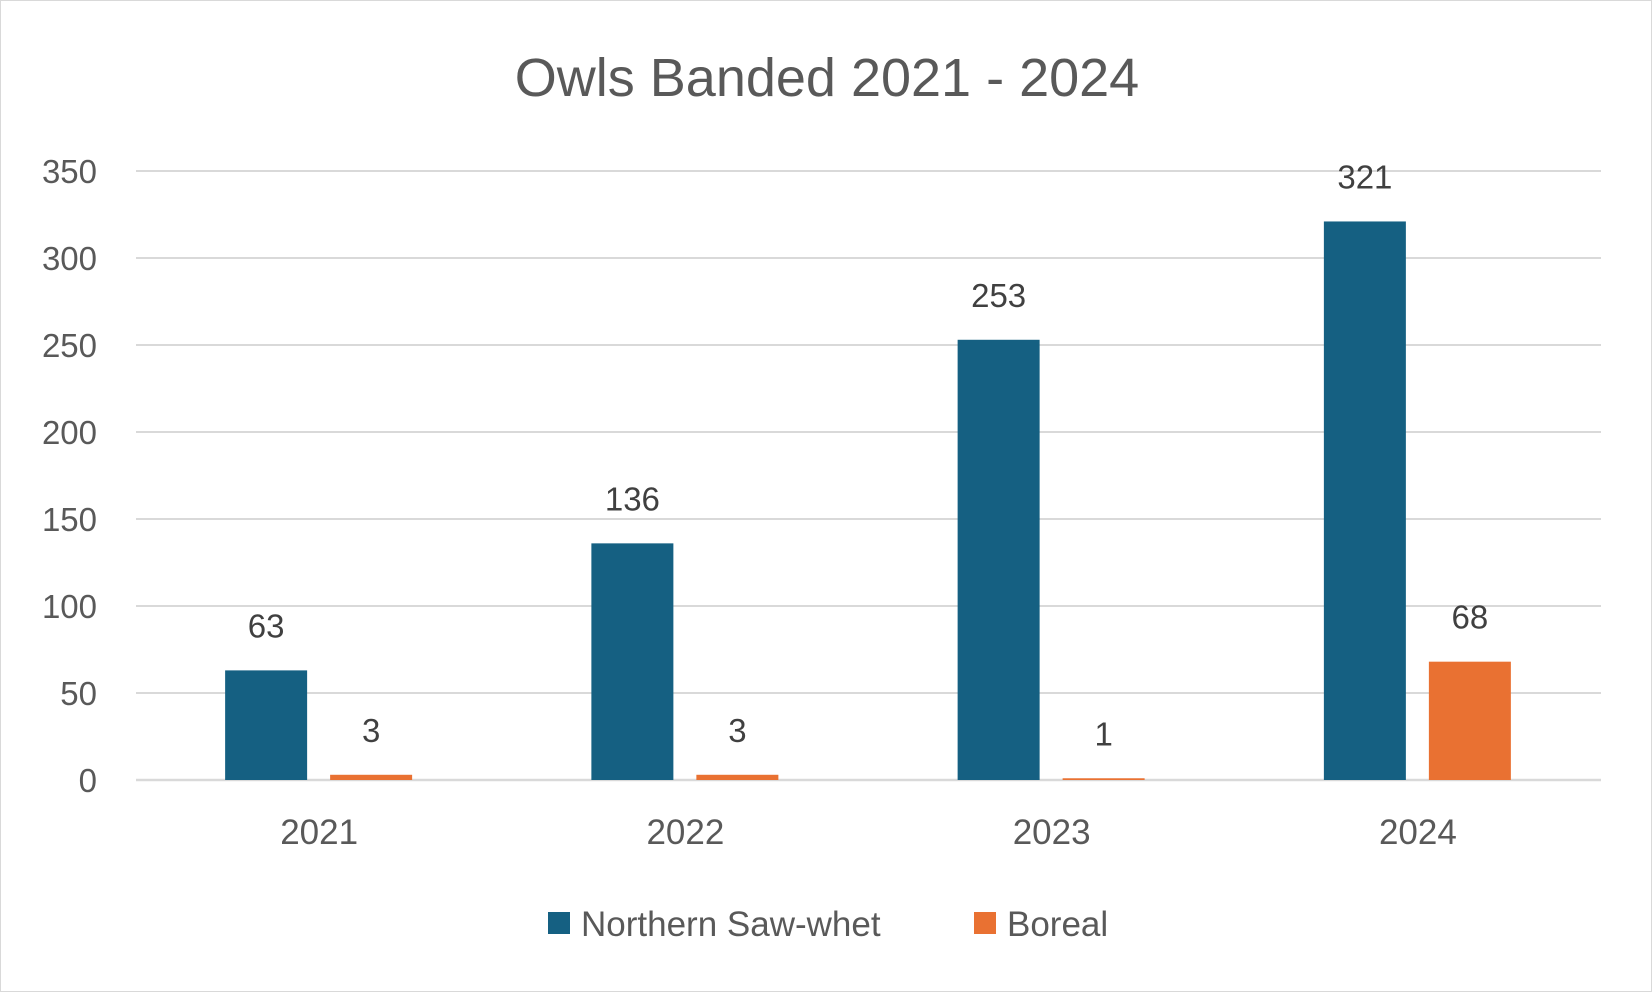 The width and height of the screenshot is (1652, 993). What do you see at coordinates (1103, 733) in the screenshot?
I see `data-label: 1` at bounding box center [1103, 733].